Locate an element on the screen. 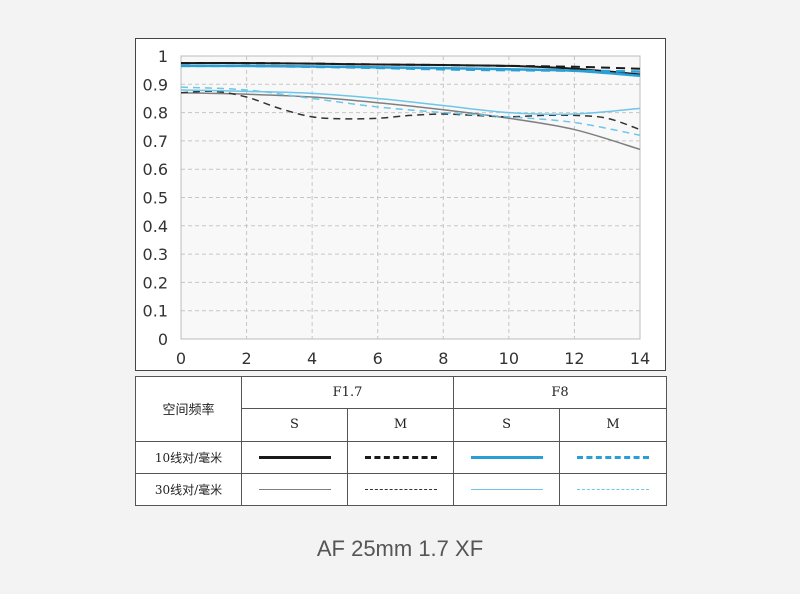 The width and height of the screenshot is (800, 594). legend-line-f17-10-m is located at coordinates (400, 457).